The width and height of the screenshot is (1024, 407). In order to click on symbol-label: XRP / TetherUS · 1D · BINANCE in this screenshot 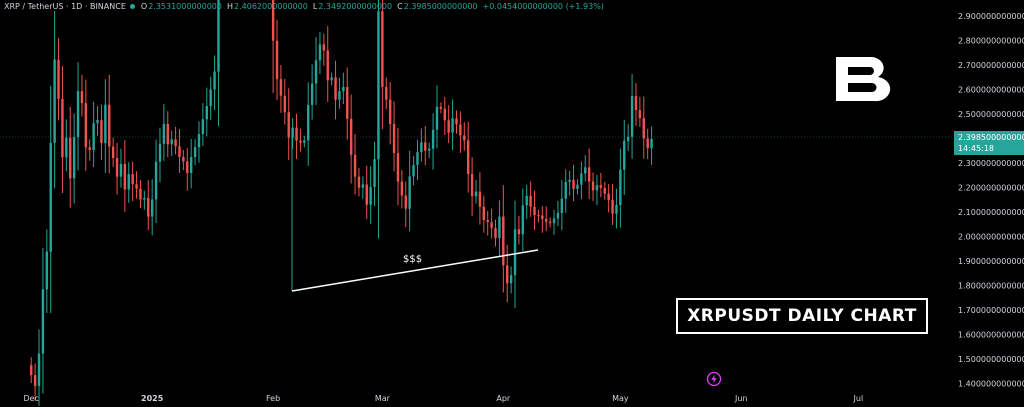, I will do `click(65, 6)`.